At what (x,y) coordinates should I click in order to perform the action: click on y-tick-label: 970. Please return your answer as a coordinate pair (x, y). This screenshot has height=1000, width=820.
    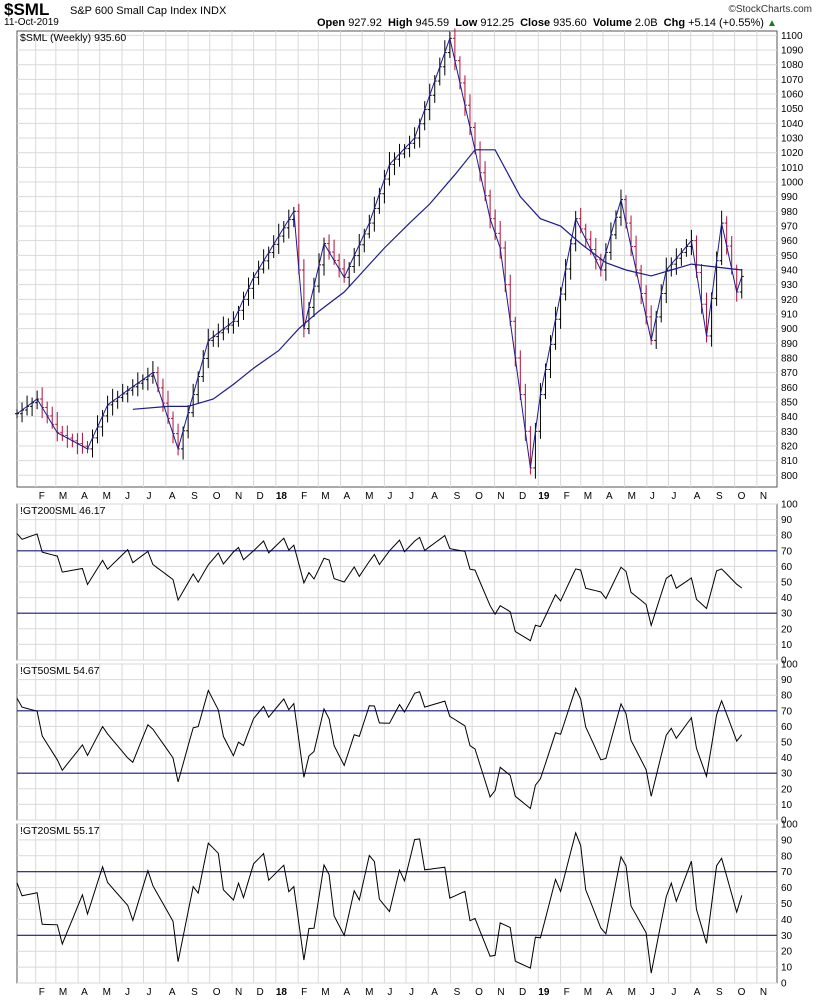
    Looking at the image, I should click on (789, 227).